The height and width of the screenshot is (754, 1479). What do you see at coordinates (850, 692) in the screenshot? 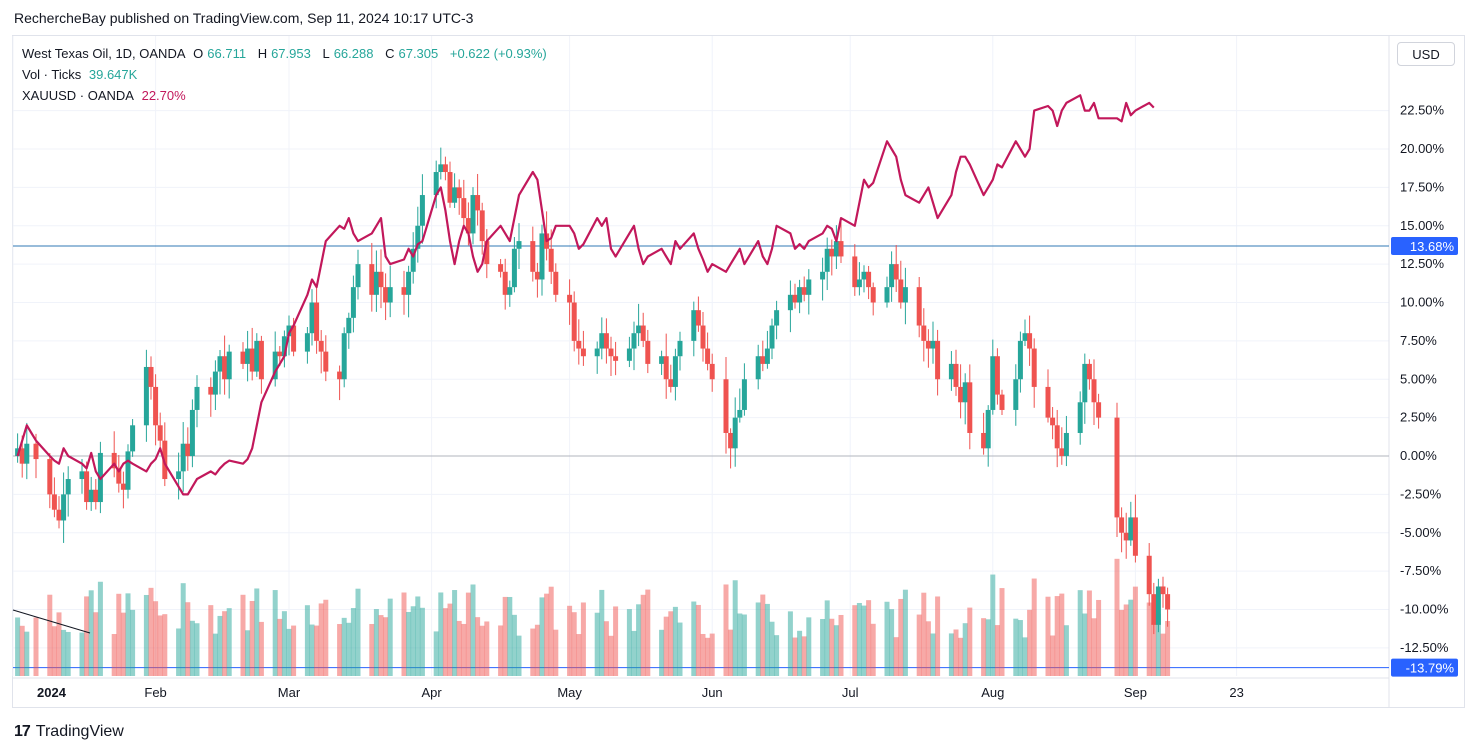
I see `x-tick-label: Jul` at bounding box center [850, 692].